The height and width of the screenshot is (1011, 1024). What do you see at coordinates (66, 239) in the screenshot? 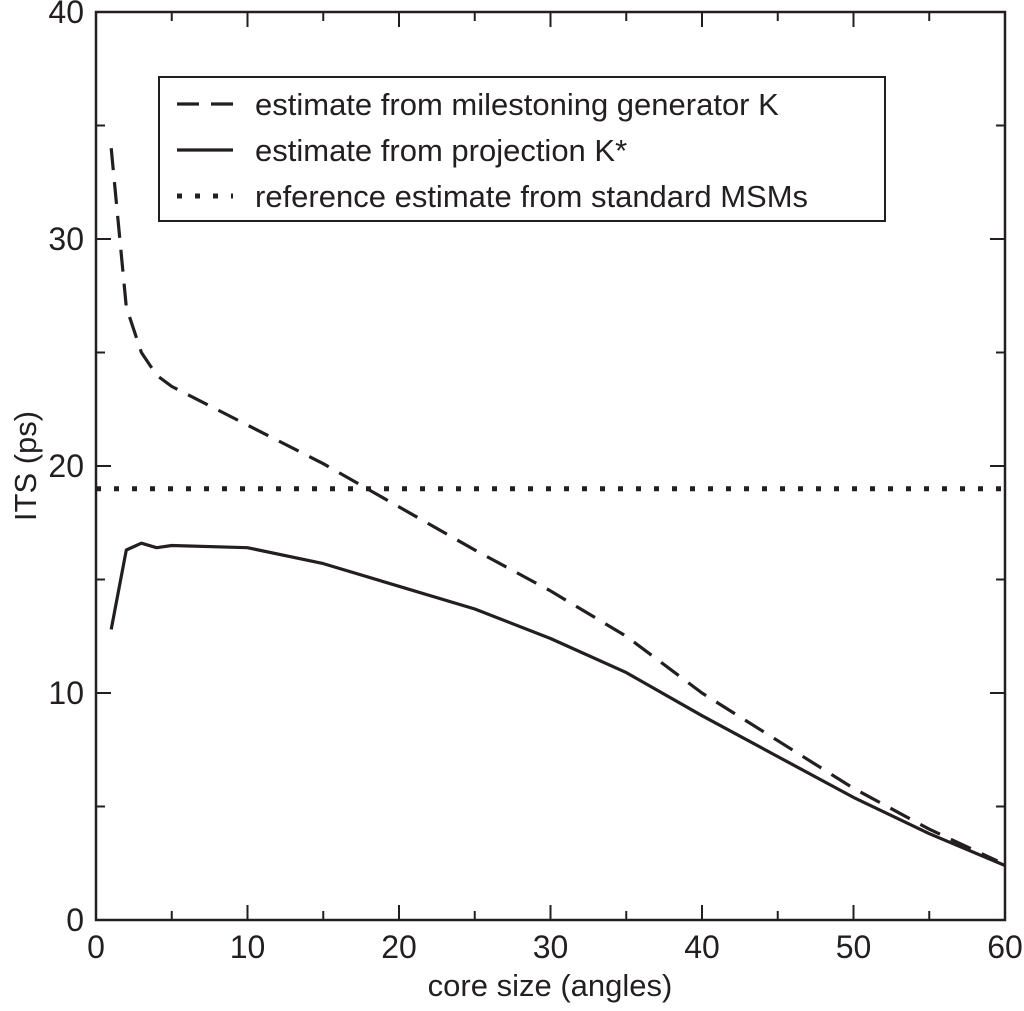
I see `y-tick-label: 30` at bounding box center [66, 239].